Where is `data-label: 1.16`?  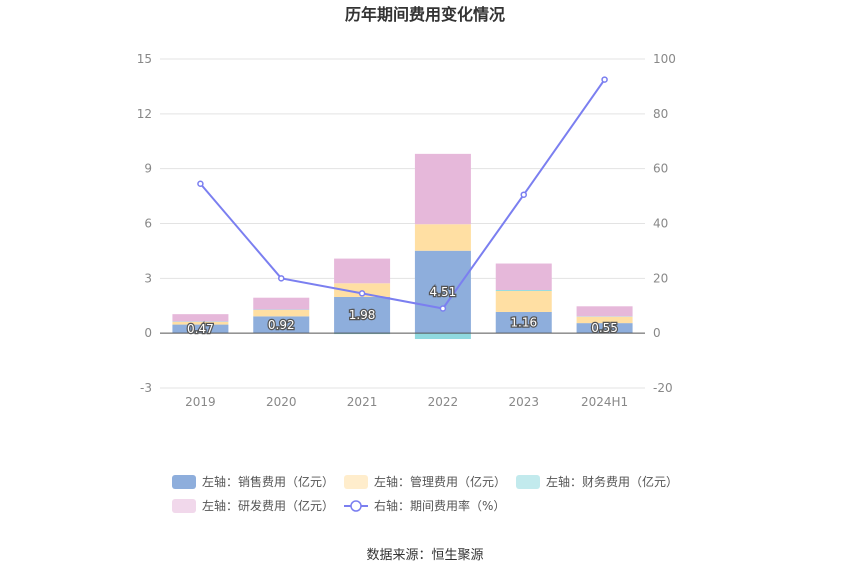
data-label: 1.16 is located at coordinates (523, 323).